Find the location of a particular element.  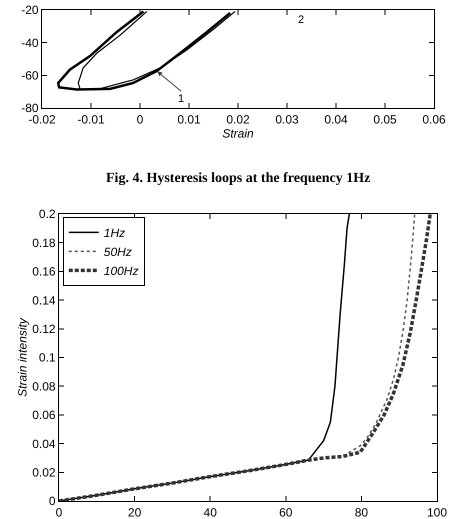

y-tick-label: 0.1 is located at coordinates (47, 357).